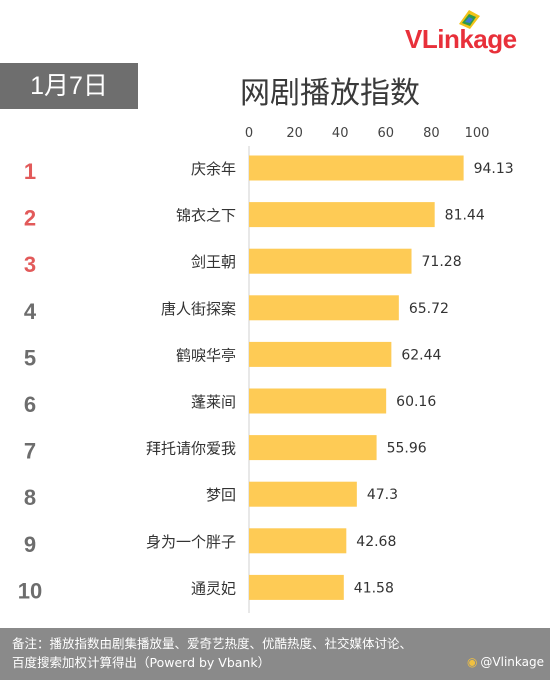  What do you see at coordinates (469, 19) in the screenshot?
I see `logo-mark-icon` at bounding box center [469, 19].